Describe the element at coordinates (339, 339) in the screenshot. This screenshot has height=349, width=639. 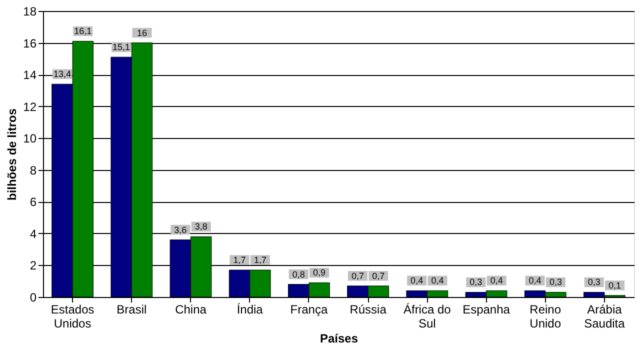
I see `x-axis-title: Países` at that location.